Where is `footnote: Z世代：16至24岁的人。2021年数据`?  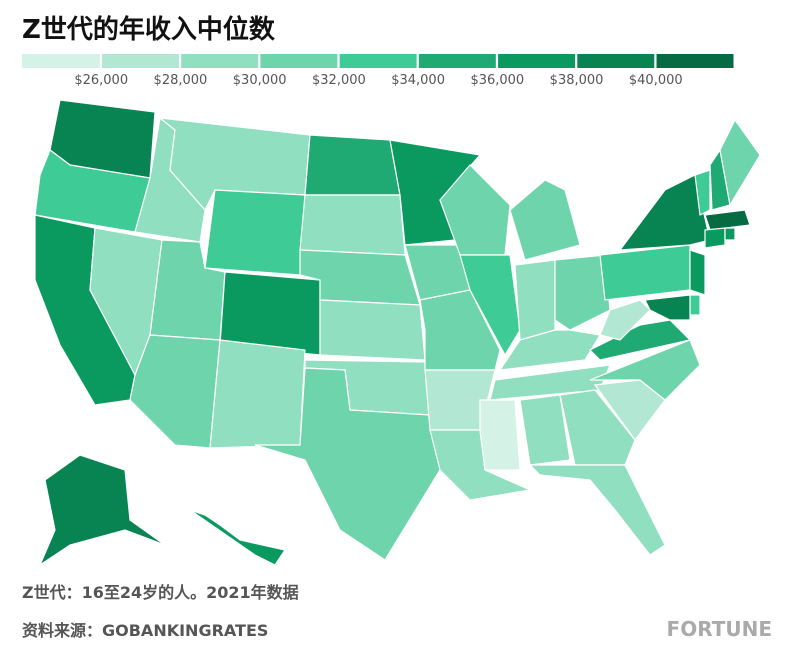 footnote: Z世代：16至24岁的人。2021年数据 is located at coordinates (160, 592).